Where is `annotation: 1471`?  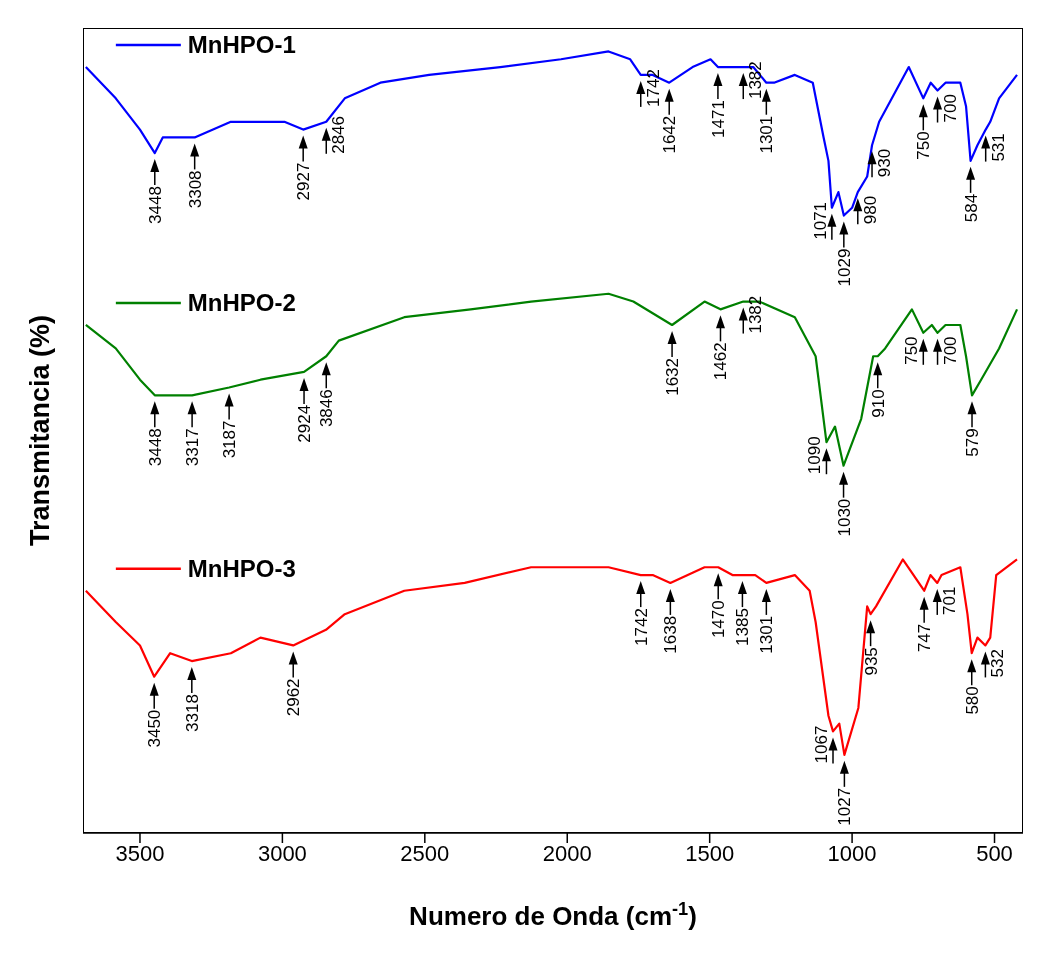 annotation: 1471 is located at coordinates (718, 119).